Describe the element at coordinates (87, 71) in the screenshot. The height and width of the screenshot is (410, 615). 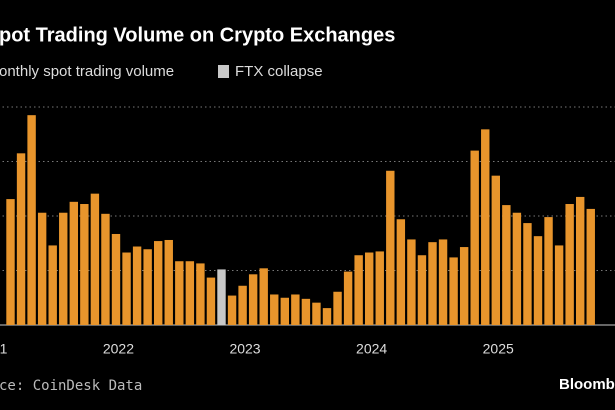
I see `legend-label: onthly spot trading volume` at that location.